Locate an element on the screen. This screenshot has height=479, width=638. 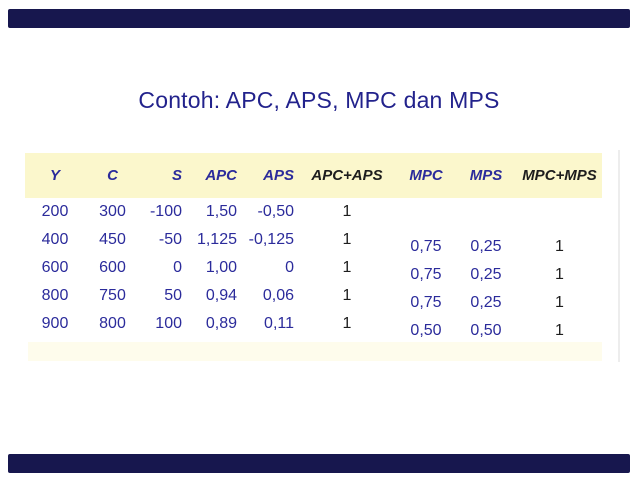
column-header-mpc-plus-mps: MPC+MPS is located at coordinates (559, 175).